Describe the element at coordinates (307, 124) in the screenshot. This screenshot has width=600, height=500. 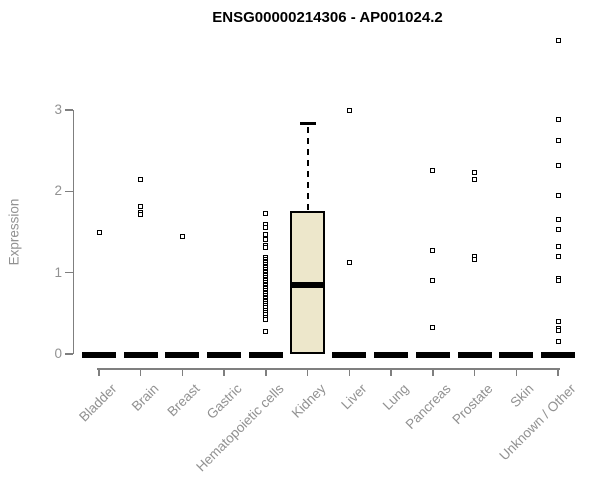
I see `whisker-cap` at that location.